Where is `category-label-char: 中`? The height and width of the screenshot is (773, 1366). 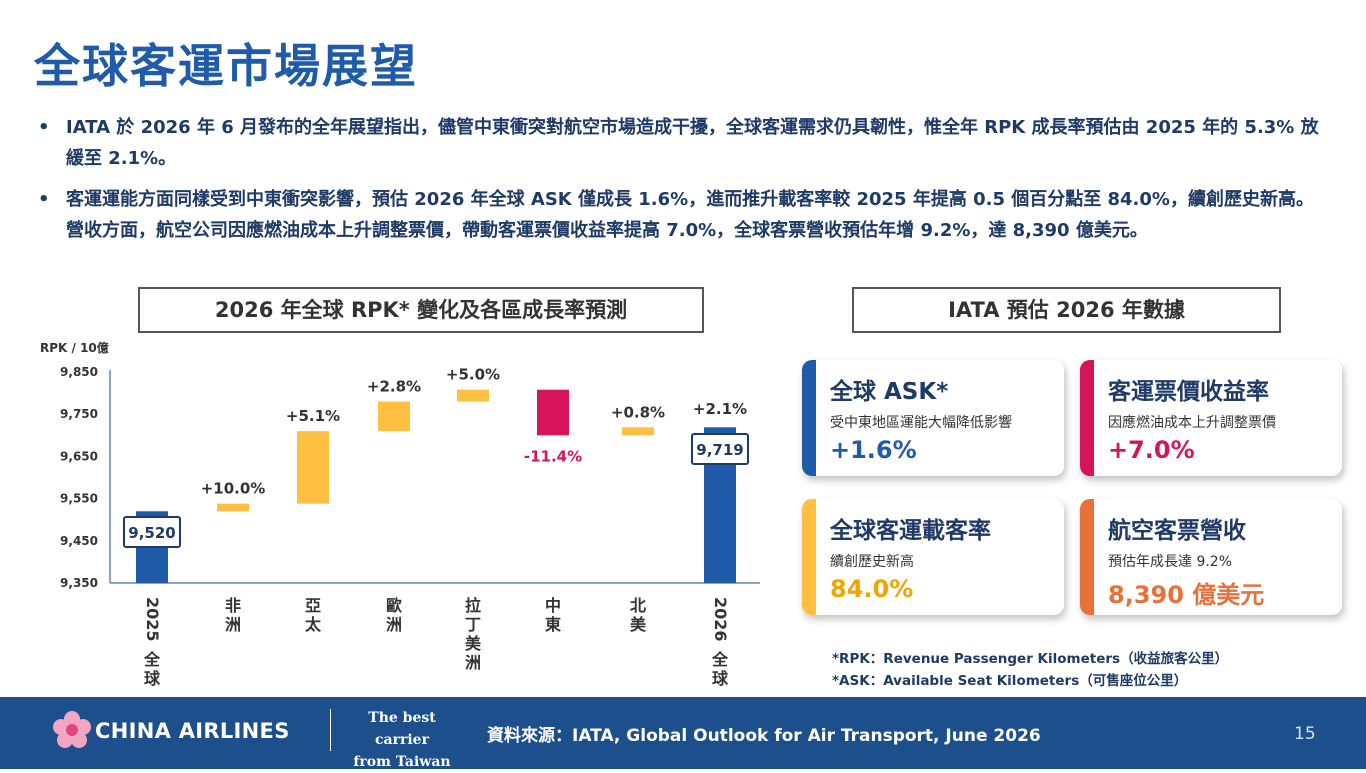
category-label-char: 中 is located at coordinates (553, 605).